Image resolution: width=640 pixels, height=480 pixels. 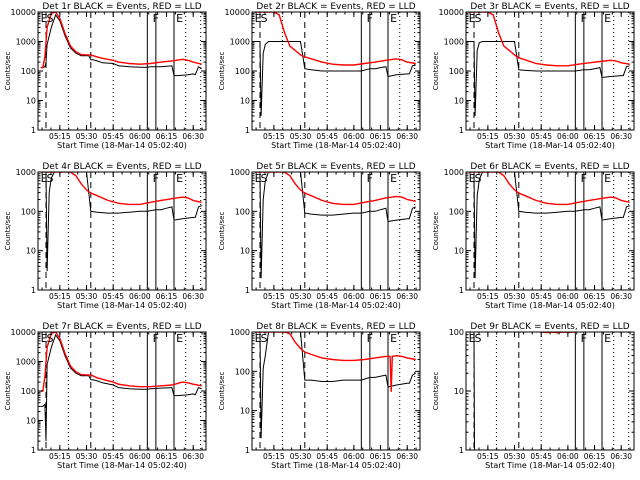 What do you see at coordinates (121, 327) in the screenshot?
I see `panel-title: Det 7r BLACK = Events, RED = LLD` at bounding box center [121, 327].